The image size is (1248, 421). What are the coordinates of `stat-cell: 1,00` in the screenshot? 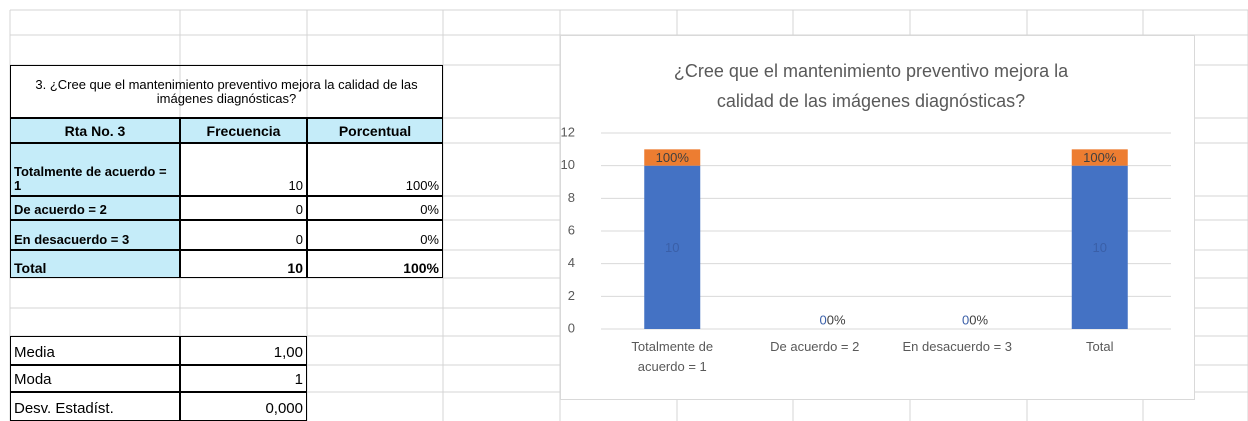 It's located at (243, 350).